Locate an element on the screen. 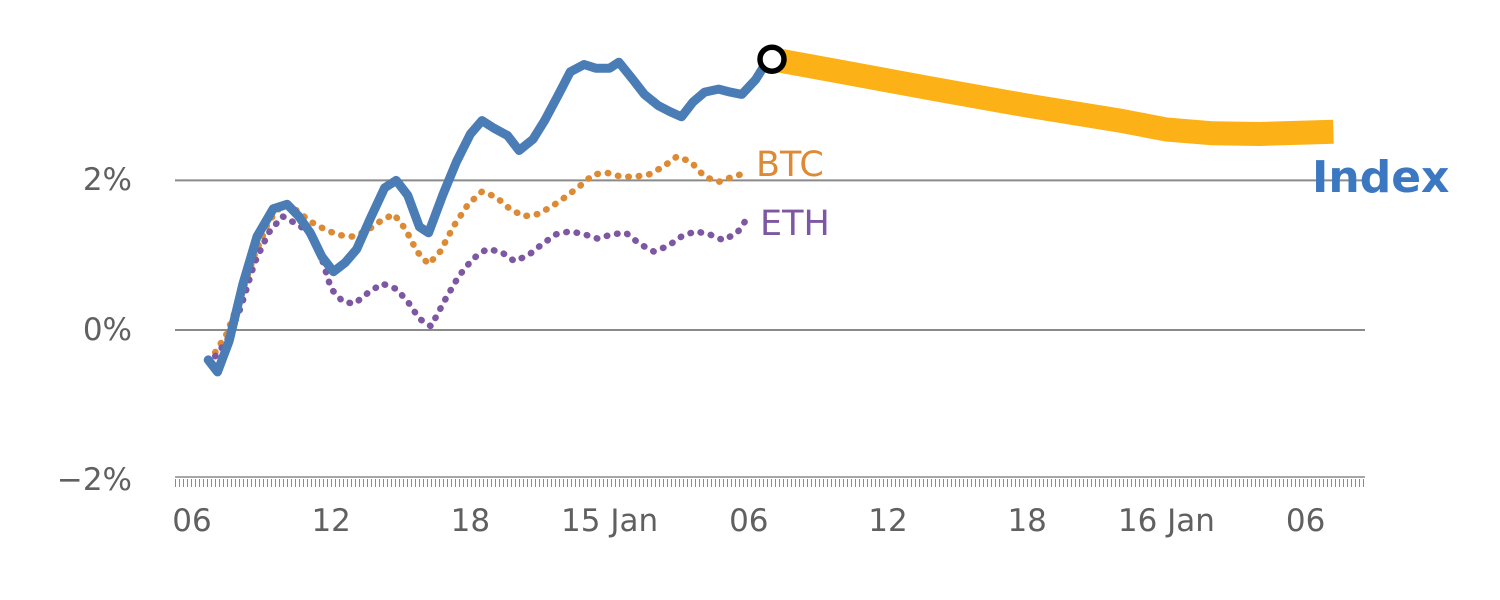 This screenshot has width=1500, height=600. y-axis-tick-label: −2% is located at coordinates (94, 479).